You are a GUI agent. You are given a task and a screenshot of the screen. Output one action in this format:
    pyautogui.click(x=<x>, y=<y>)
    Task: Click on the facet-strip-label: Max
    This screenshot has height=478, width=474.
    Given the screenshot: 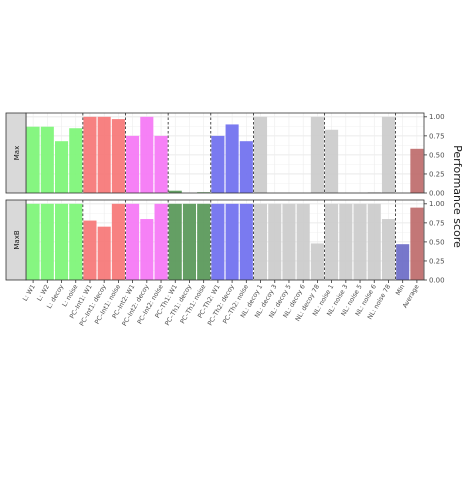 What is the action you would take?
    pyautogui.click(x=17, y=153)
    